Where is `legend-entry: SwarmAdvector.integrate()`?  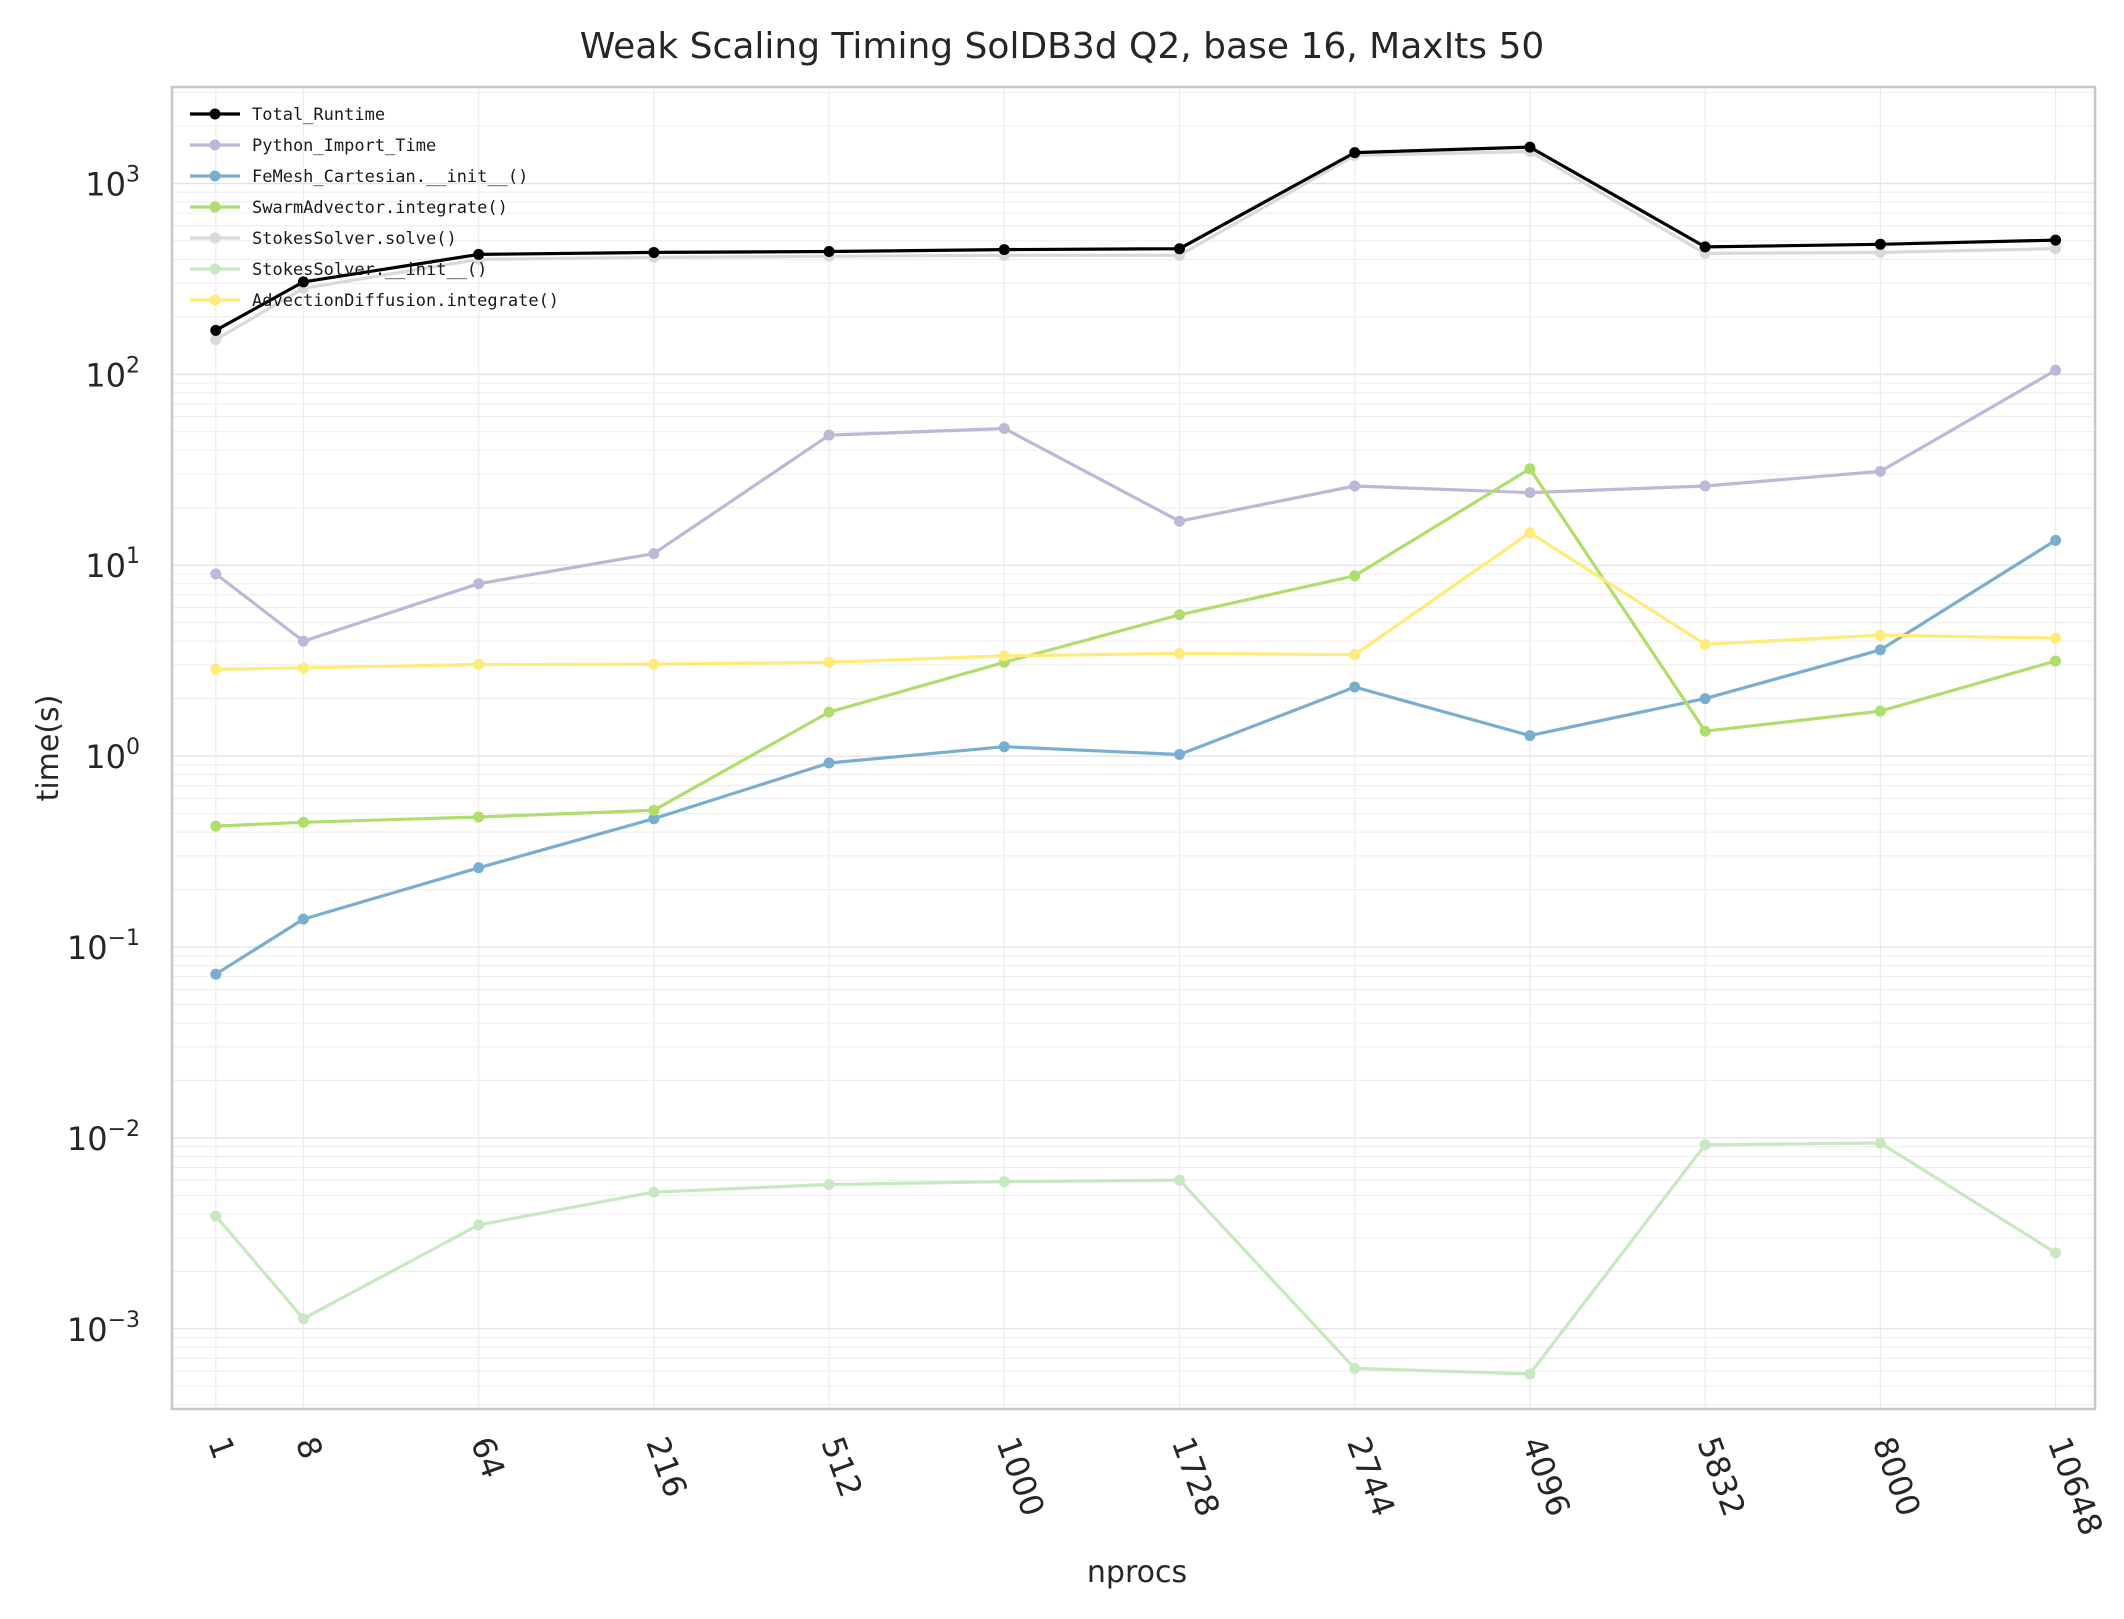
legend-entry: SwarmAdvector.integrate() is located at coordinates (349, 208).